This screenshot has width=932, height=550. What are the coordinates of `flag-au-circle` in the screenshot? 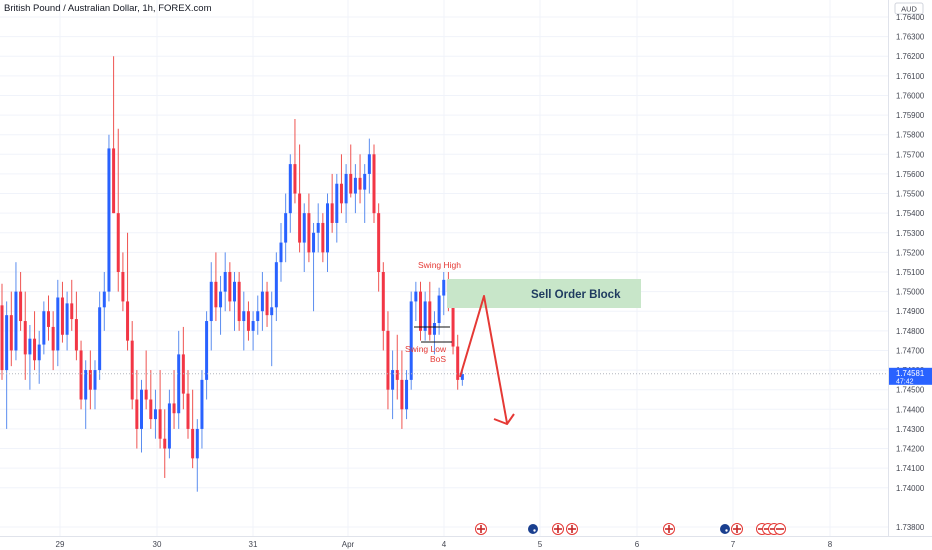 It's located at (533, 529).